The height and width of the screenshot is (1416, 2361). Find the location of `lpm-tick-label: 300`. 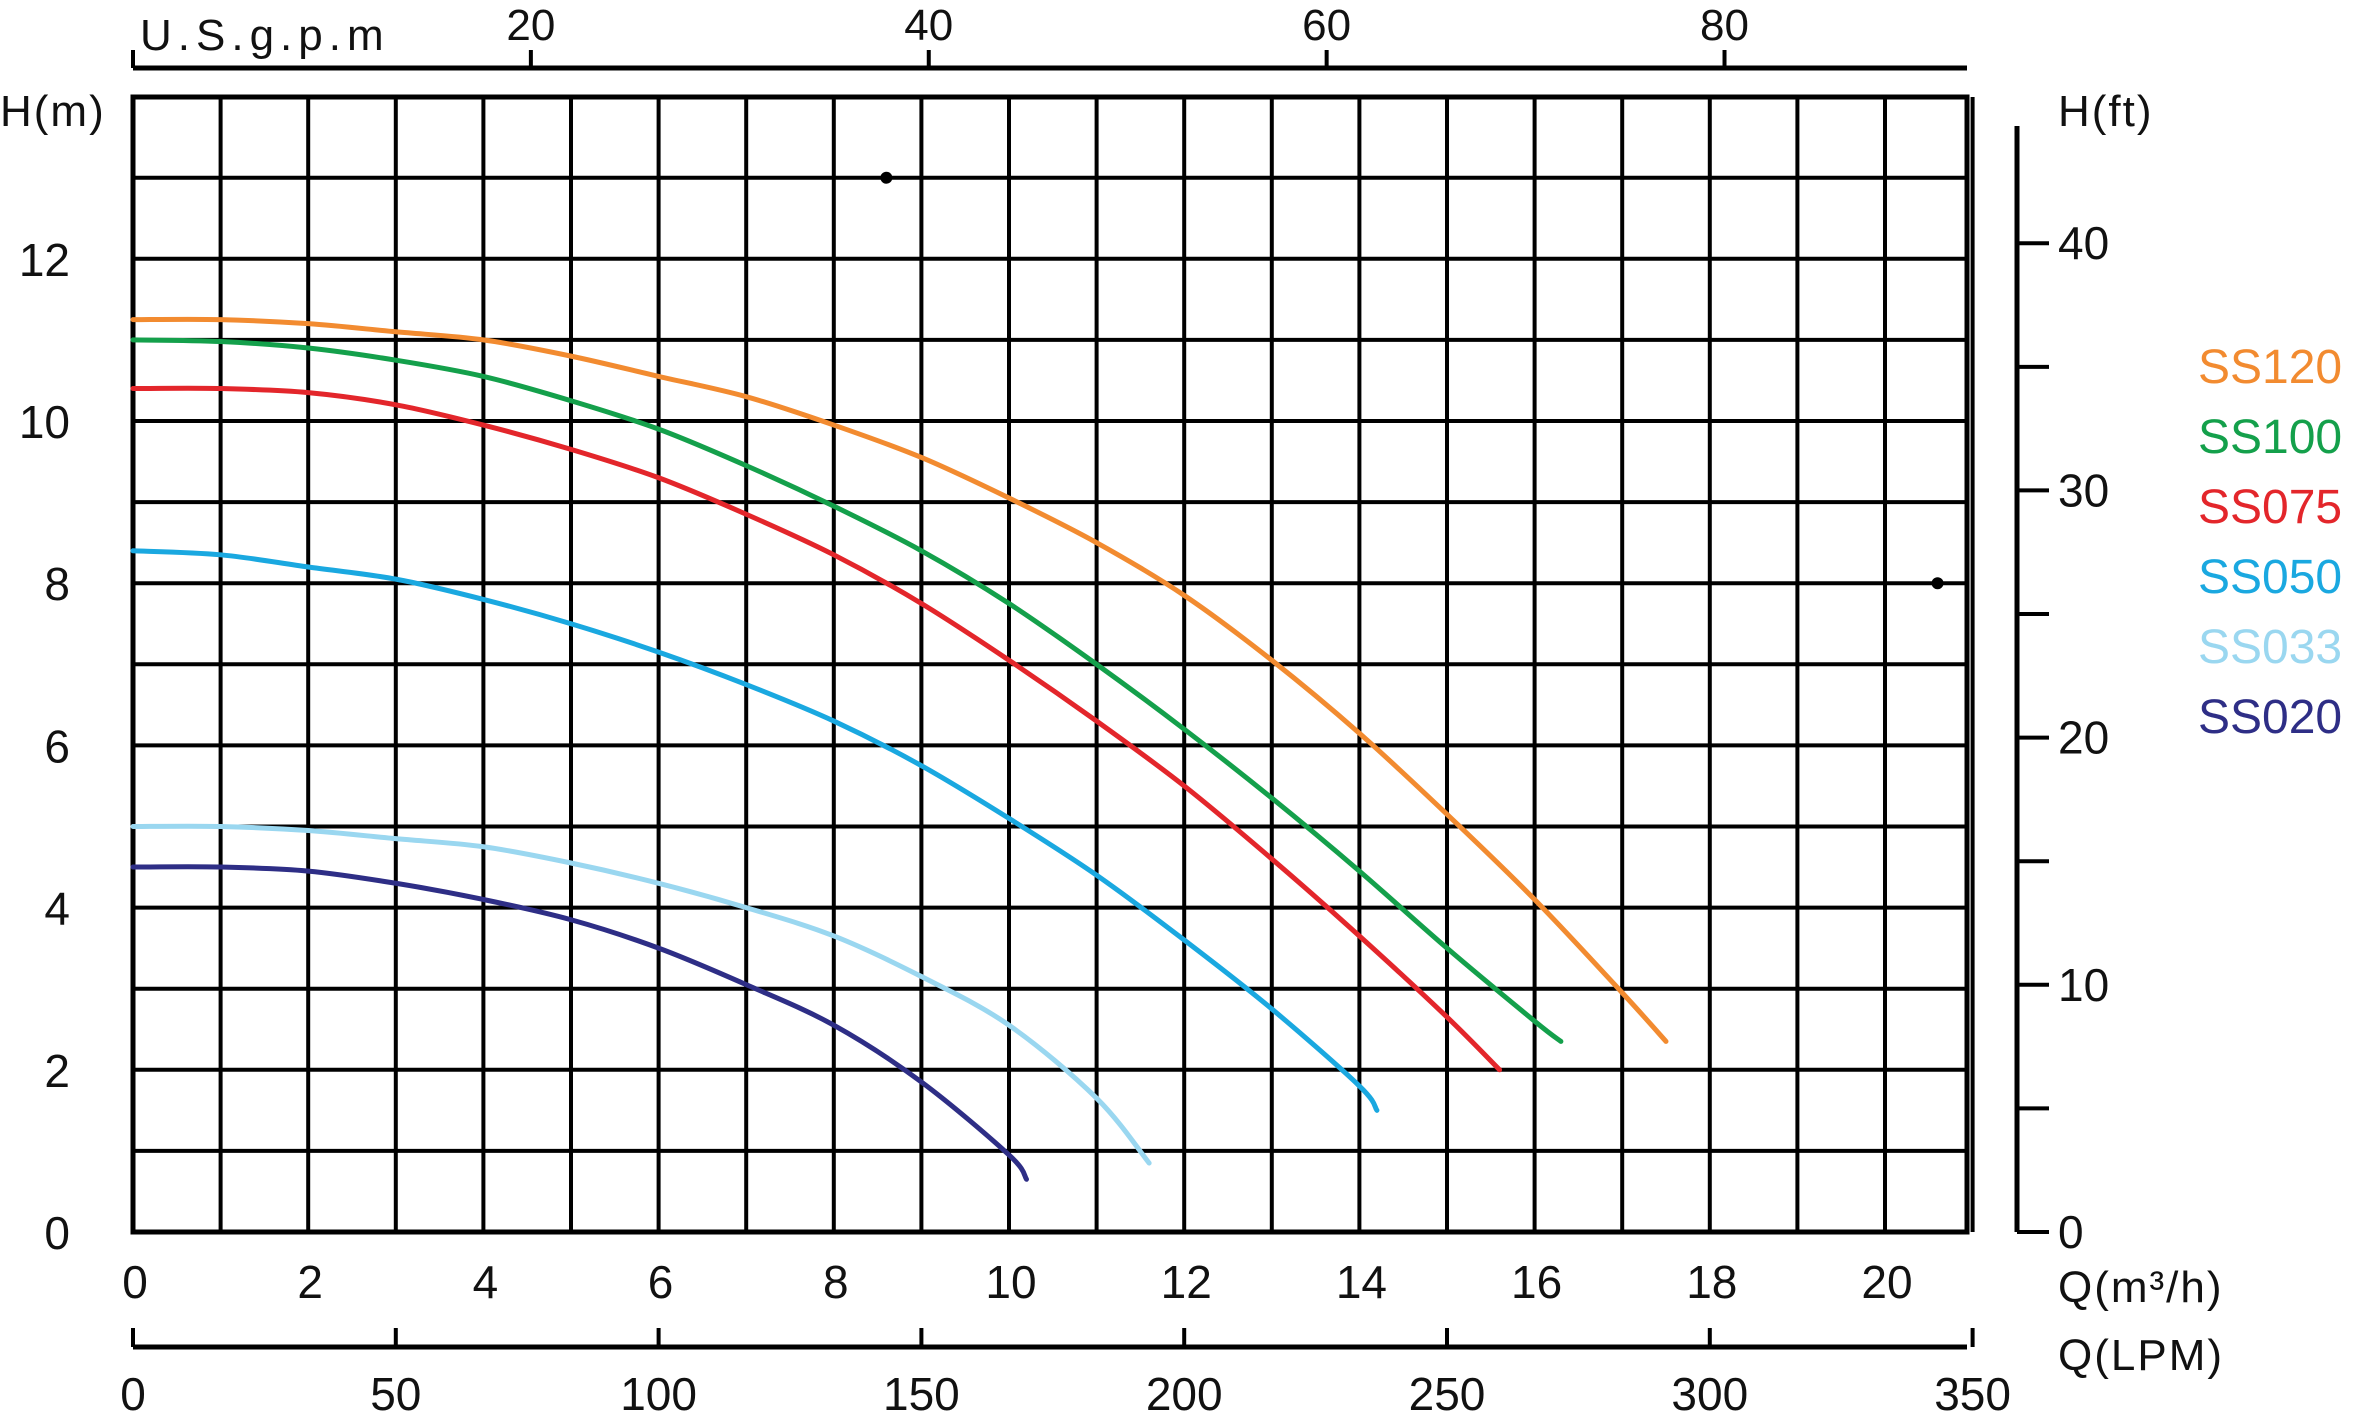

lpm-tick-label: 300 is located at coordinates (1709, 1392).